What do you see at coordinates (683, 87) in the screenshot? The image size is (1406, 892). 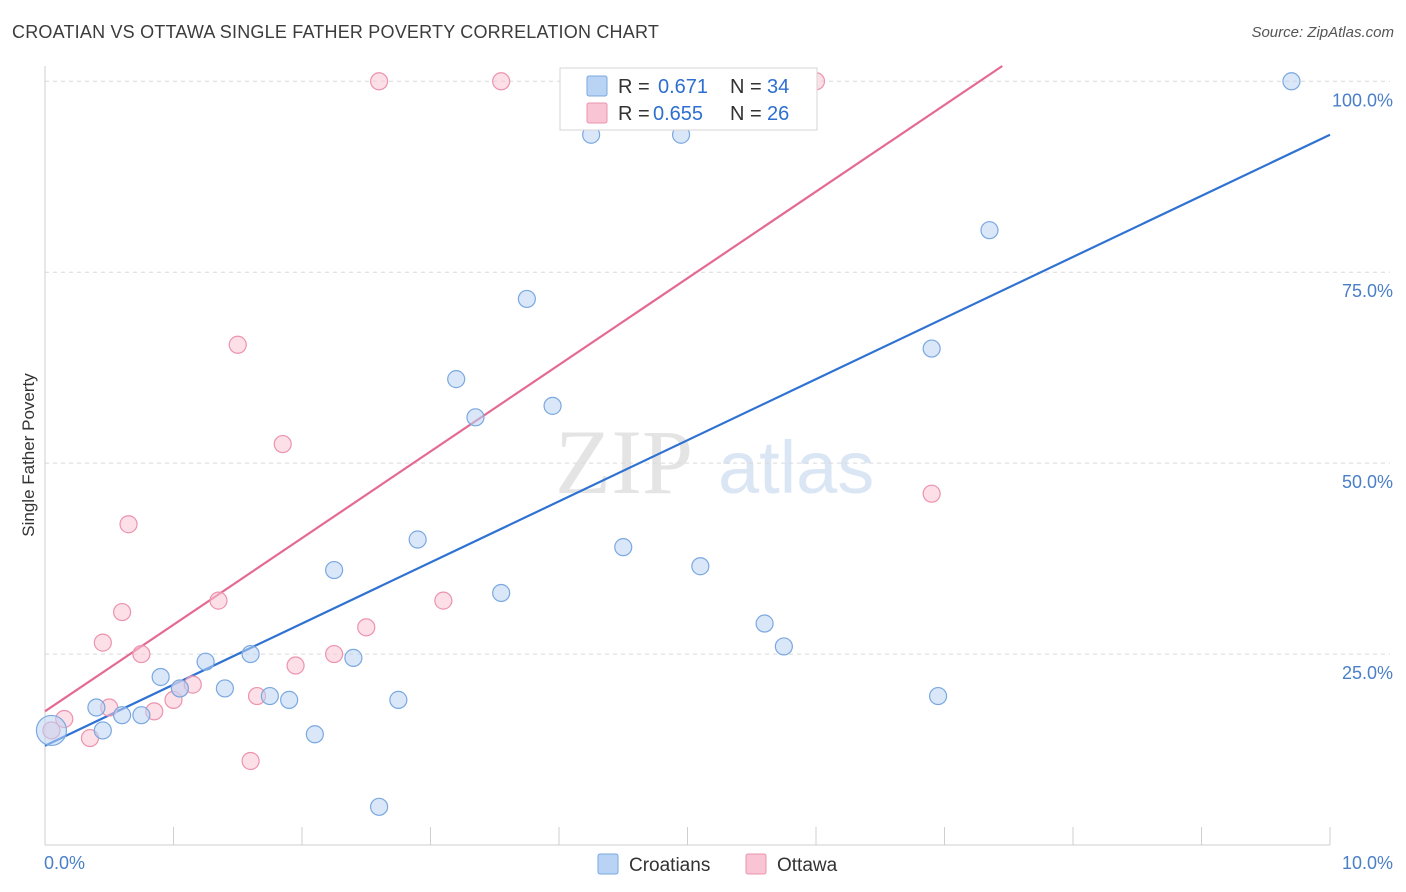 I see `legend-r-value-croatians: 0.671` at bounding box center [683, 87].